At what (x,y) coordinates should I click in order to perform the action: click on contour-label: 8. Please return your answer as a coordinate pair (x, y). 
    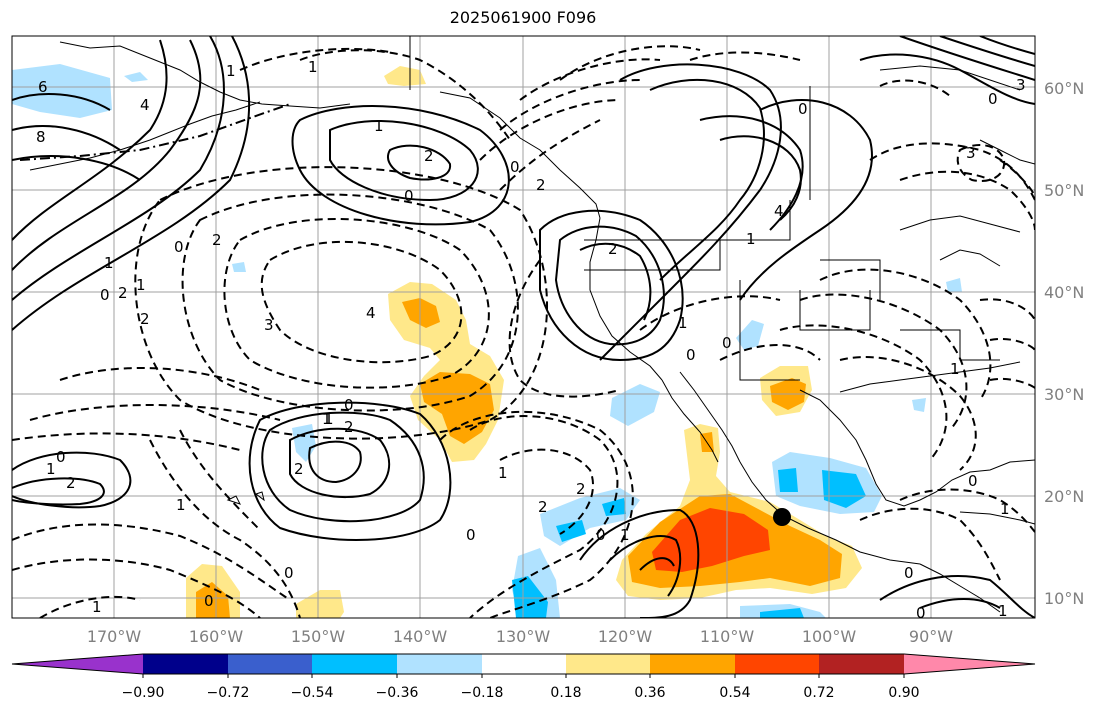
    Looking at the image, I should click on (41, 137).